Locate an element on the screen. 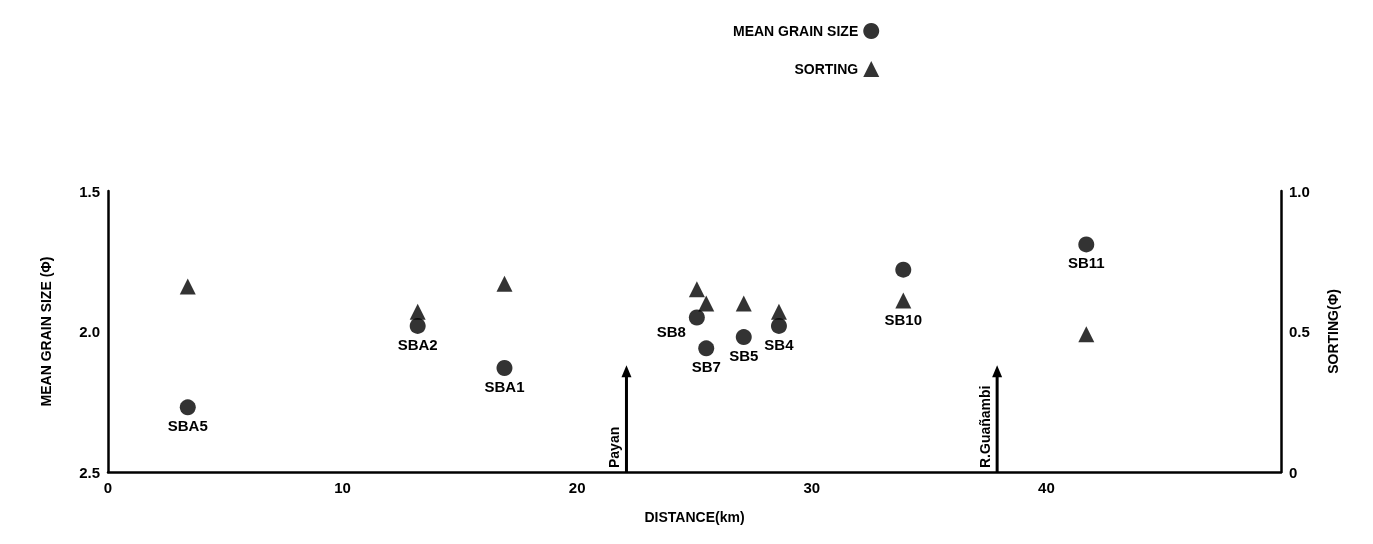  y-tick-label: 2.0 is located at coordinates (89, 331).